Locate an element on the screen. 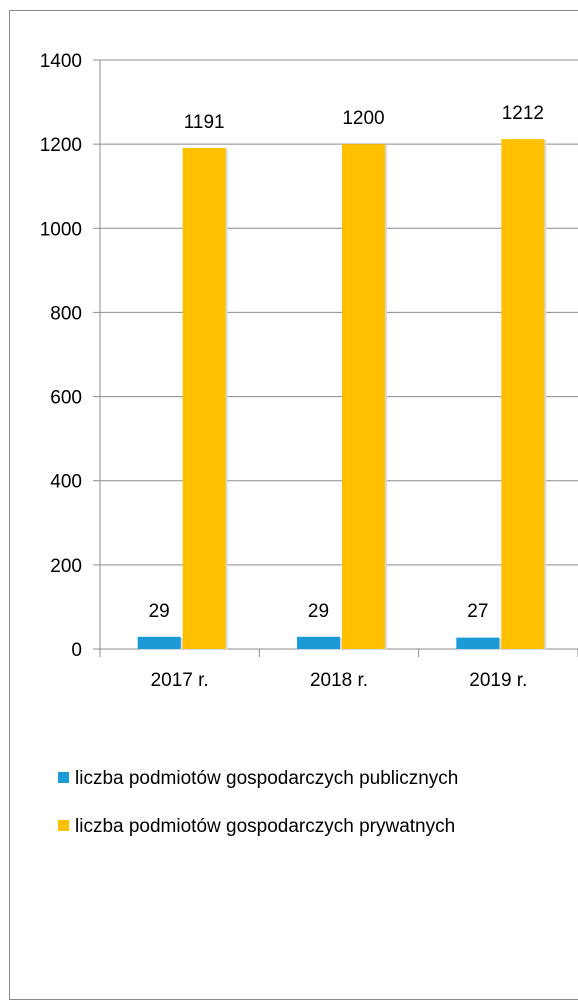 Image resolution: width=578 pixels, height=1000 pixels. data-label: 1200 is located at coordinates (363, 118).